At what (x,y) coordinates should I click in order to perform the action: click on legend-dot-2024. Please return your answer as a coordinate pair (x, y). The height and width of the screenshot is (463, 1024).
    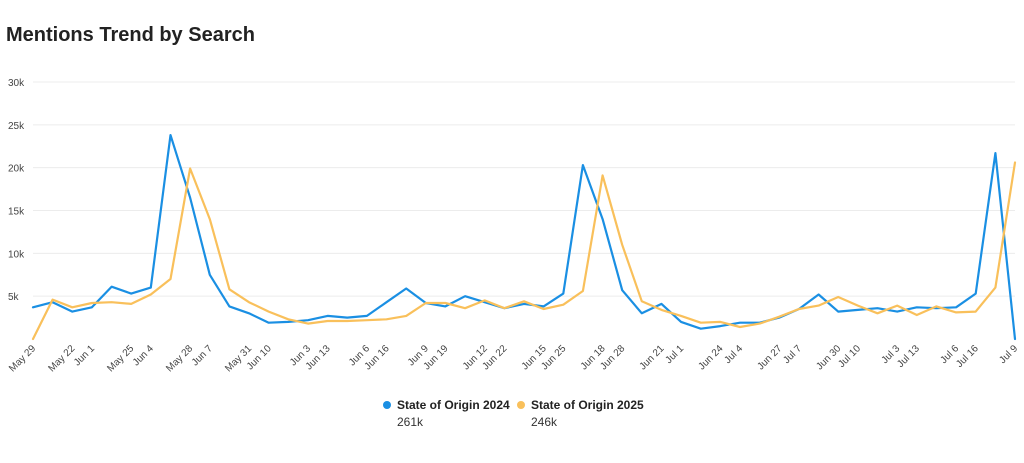
    Looking at the image, I should click on (387, 405).